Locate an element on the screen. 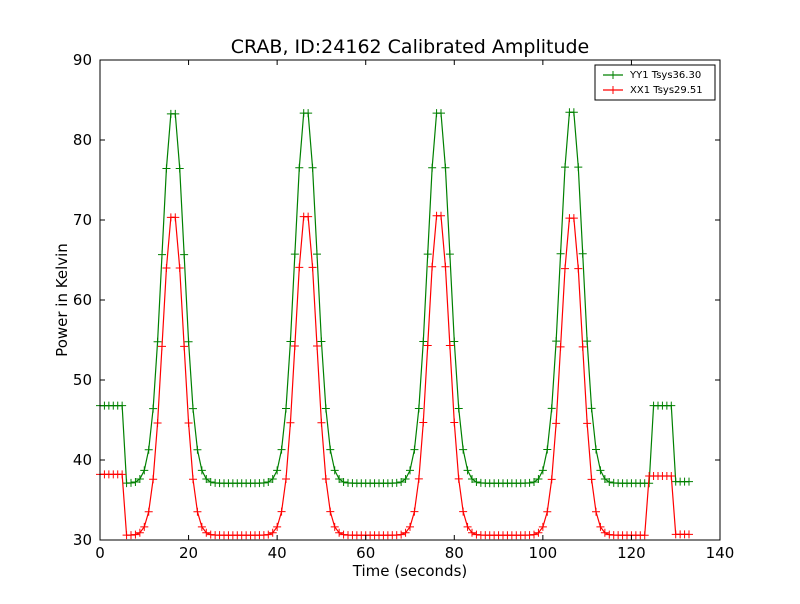 The width and height of the screenshot is (800, 604). legend-item: XX1 Tsys29.51 is located at coordinates (653, 90).